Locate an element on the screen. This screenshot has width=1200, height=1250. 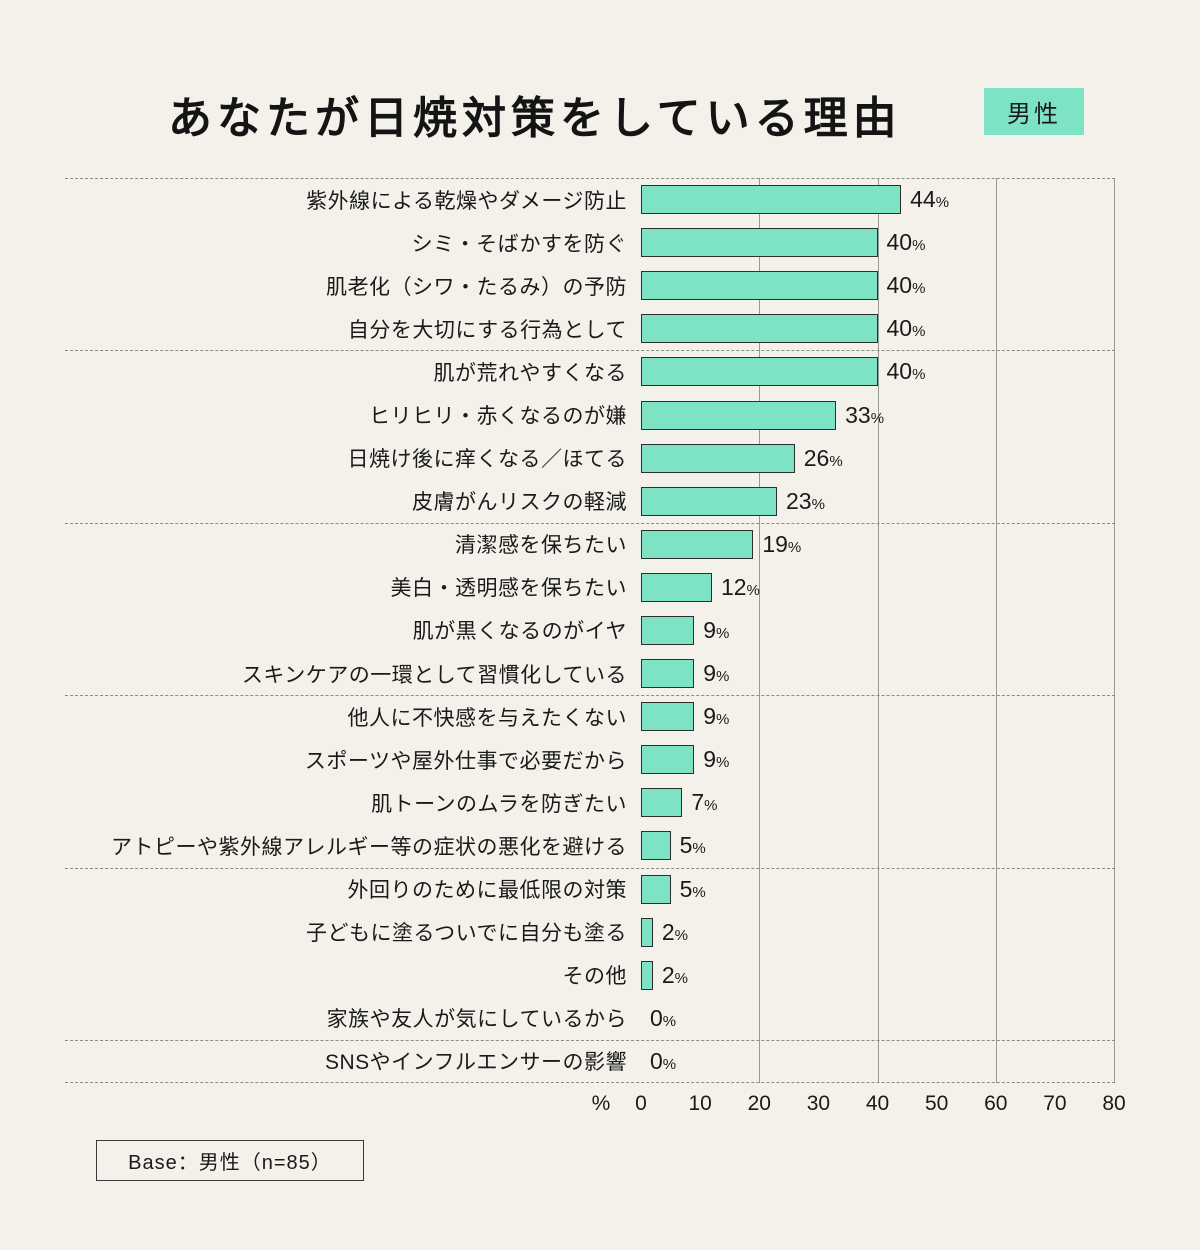
bar-label: 肌が黒くなるのがイヤ is located at coordinates (519, 632).